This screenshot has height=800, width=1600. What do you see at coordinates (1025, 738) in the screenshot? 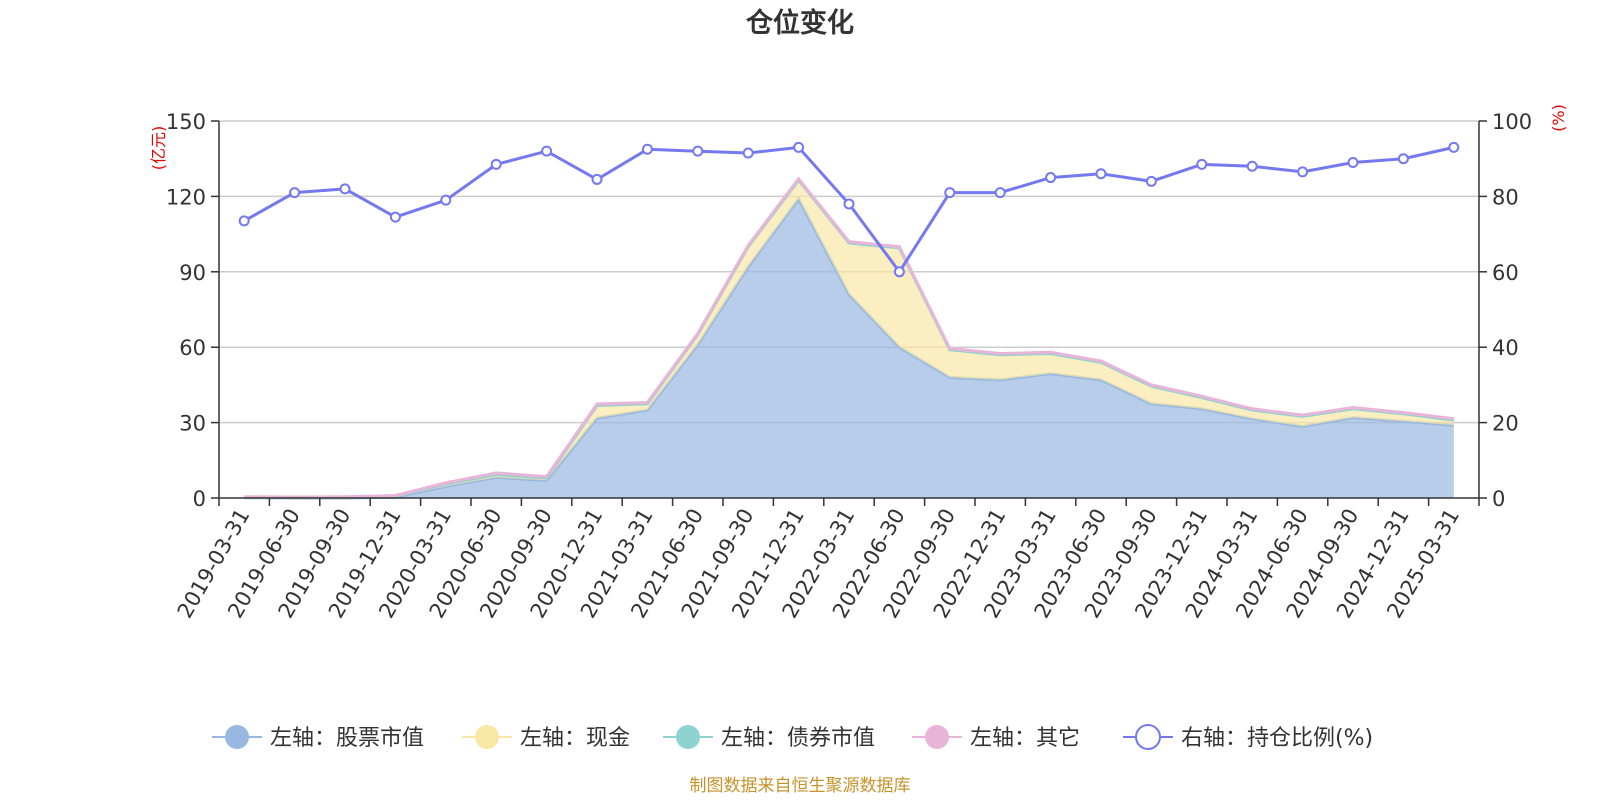
I see `legend-label: 左轴：其它` at bounding box center [1025, 738].